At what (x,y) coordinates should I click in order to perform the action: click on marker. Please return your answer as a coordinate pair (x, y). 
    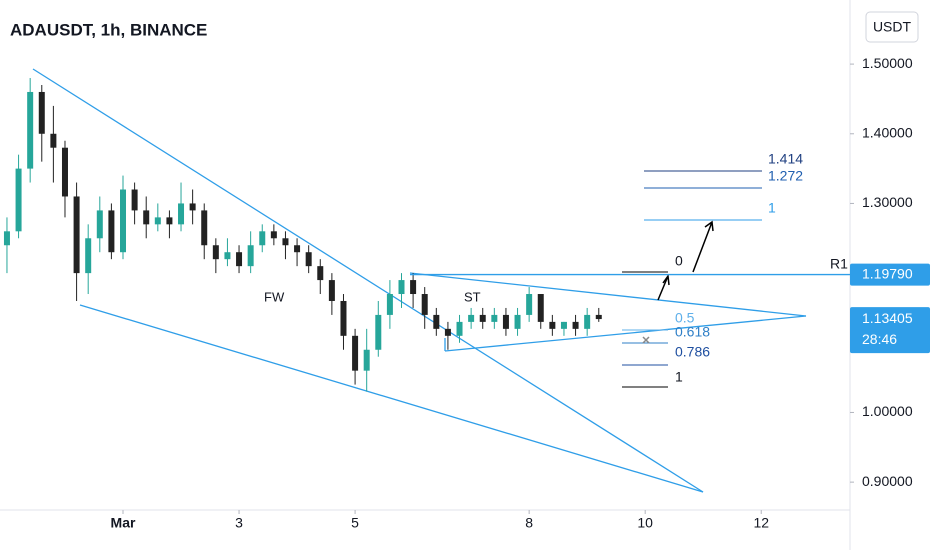
    Looking at the image, I should click on (646, 340).